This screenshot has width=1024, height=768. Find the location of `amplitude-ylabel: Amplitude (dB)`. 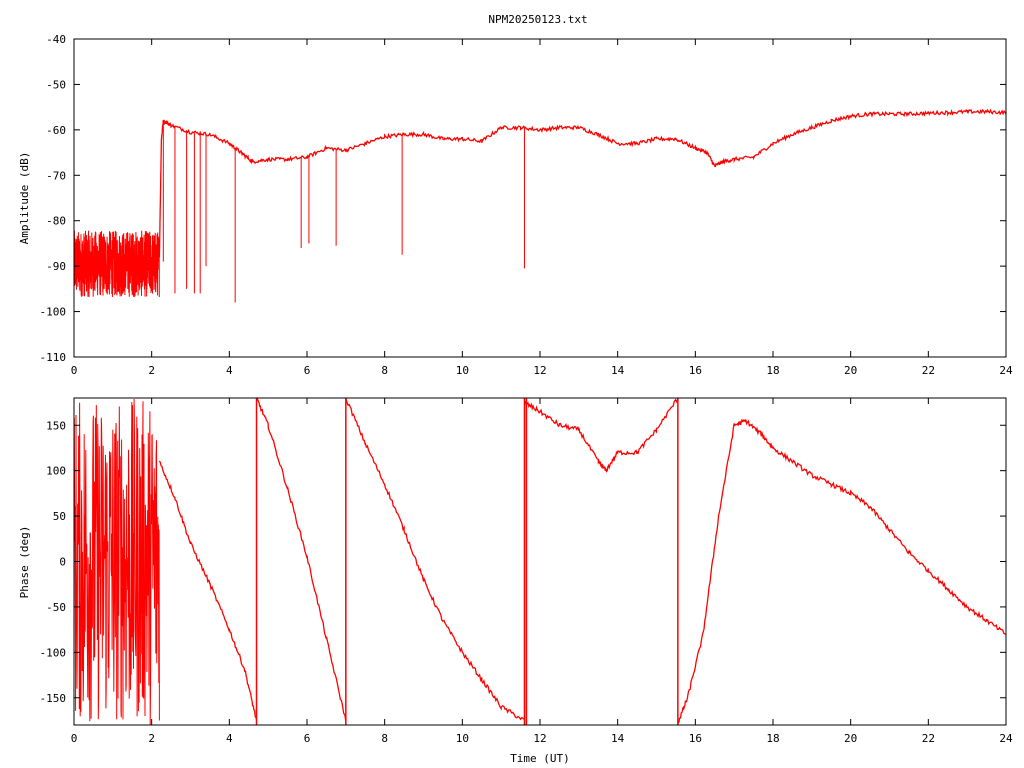

amplitude-ylabel: Amplitude (dB) is located at coordinates (24, 198).